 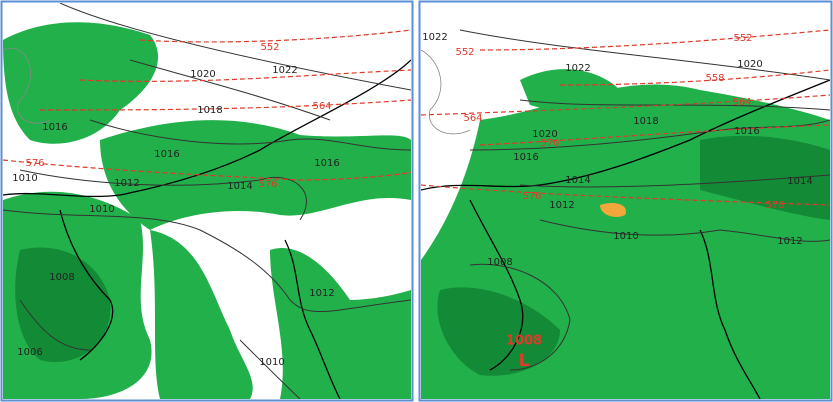 I want to click on contour-label: 570, so click(x=549, y=143).